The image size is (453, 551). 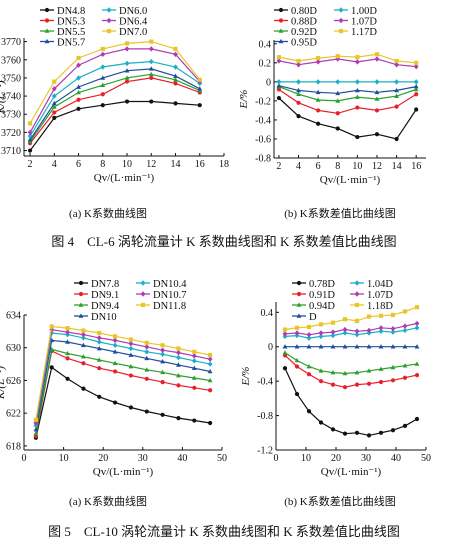 What do you see at coordinates (380, 306) in the screenshot?
I see `legend-label: 1.18D` at bounding box center [380, 306].